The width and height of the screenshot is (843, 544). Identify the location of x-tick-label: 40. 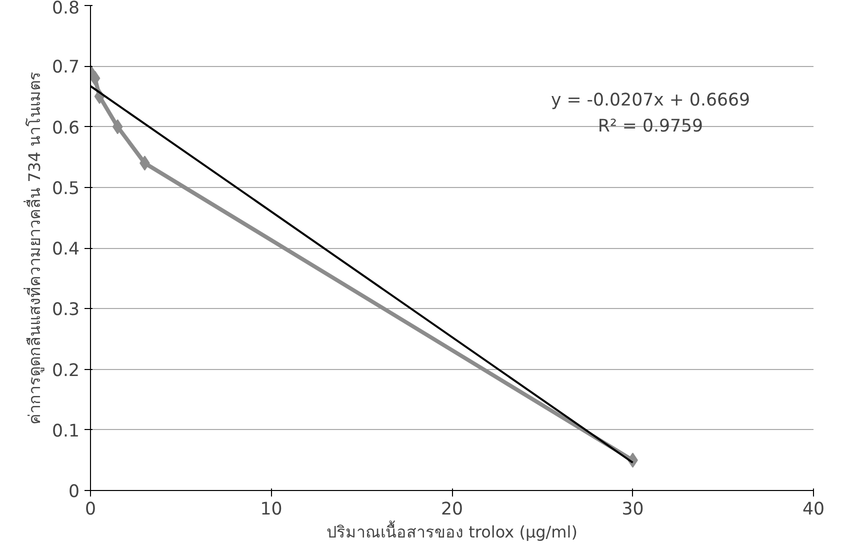
(813, 510).